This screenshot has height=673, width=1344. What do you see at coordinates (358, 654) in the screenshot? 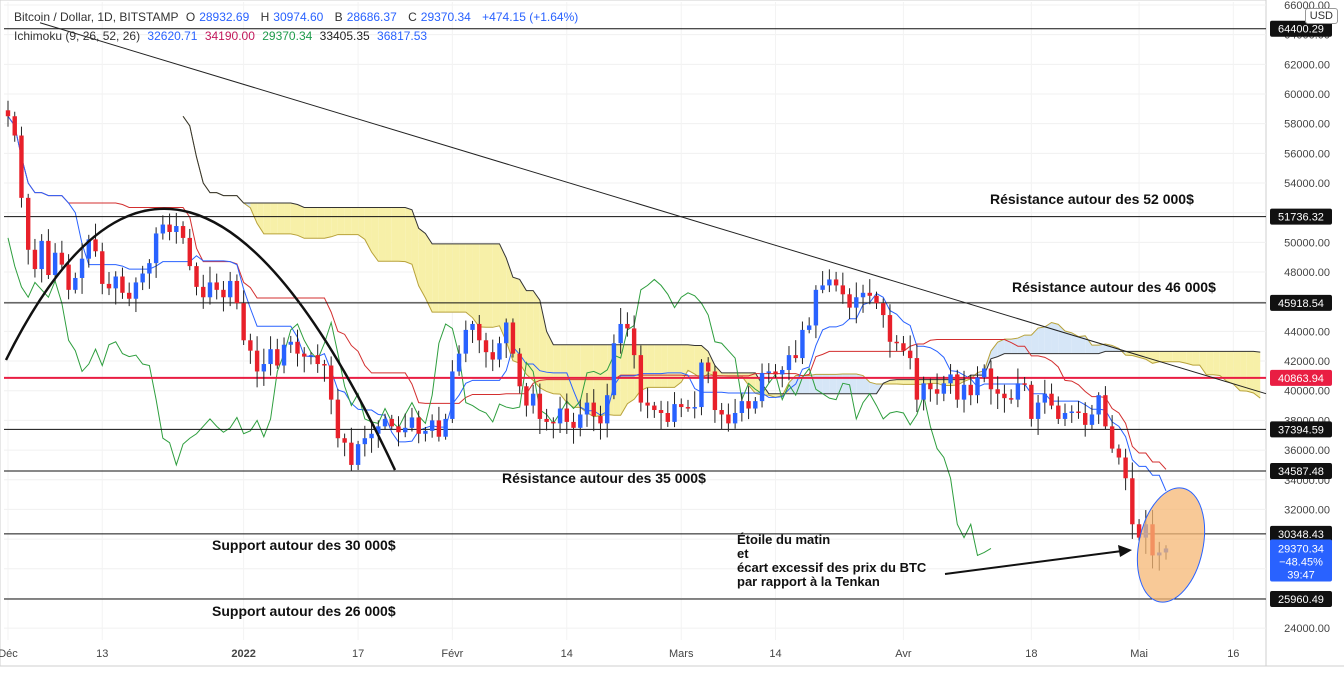
I see `x-tick-label: 17` at bounding box center [358, 654].